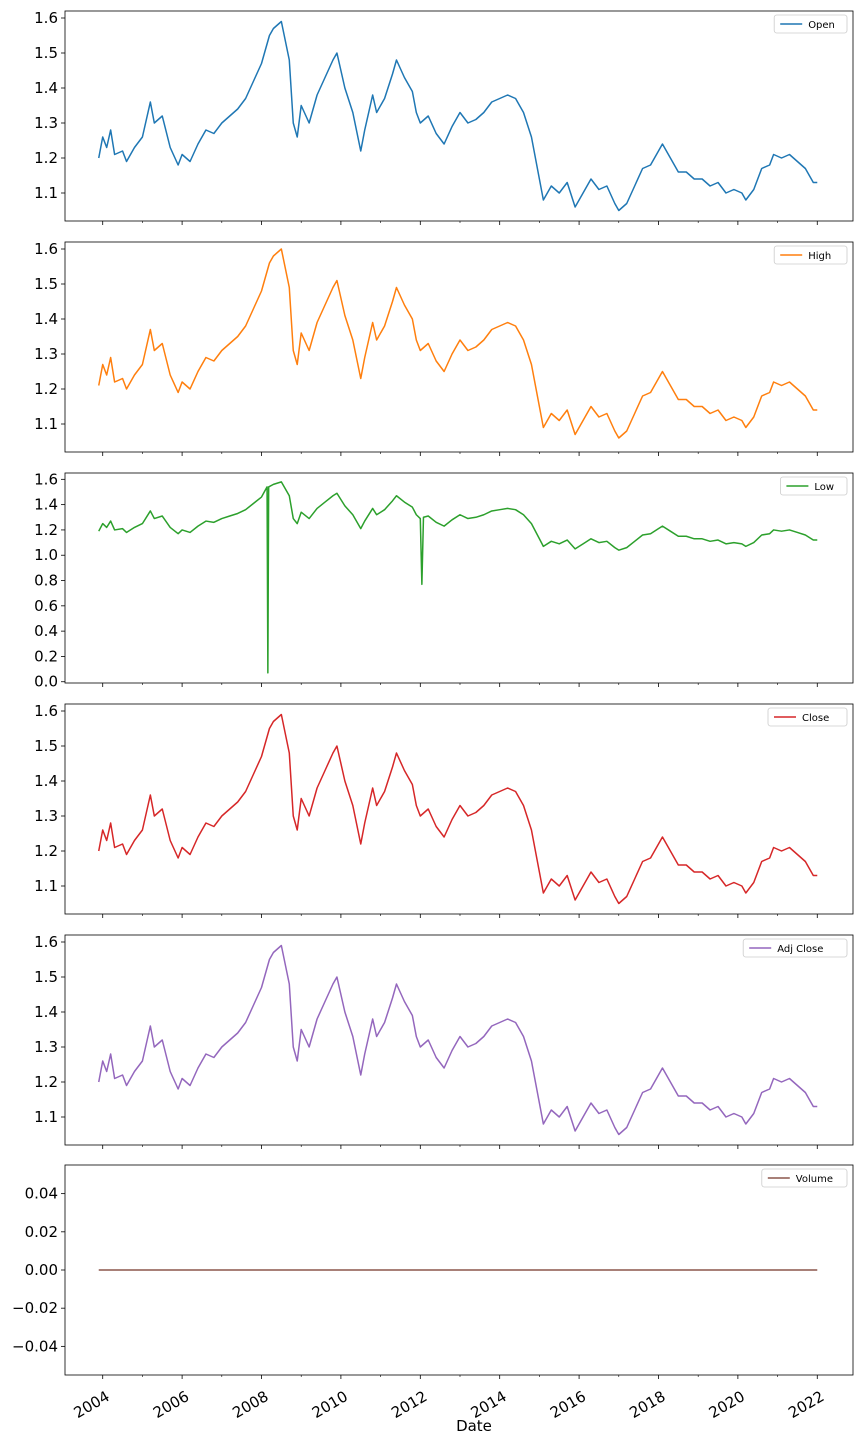  What do you see at coordinates (806, 1404) in the screenshot?
I see `x-tick-label: 2022` at bounding box center [806, 1404].